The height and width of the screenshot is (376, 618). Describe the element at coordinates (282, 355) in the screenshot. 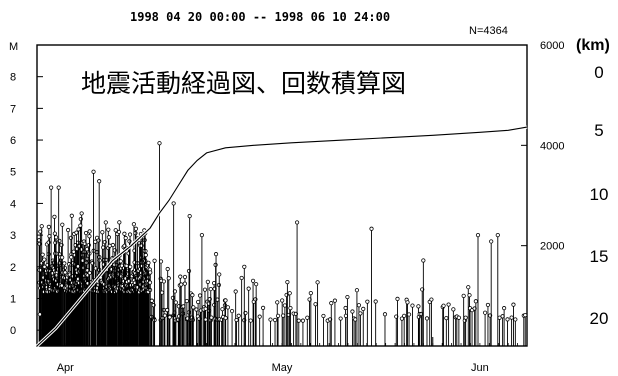

I see `x-axis: Apr May Jun` at that location.